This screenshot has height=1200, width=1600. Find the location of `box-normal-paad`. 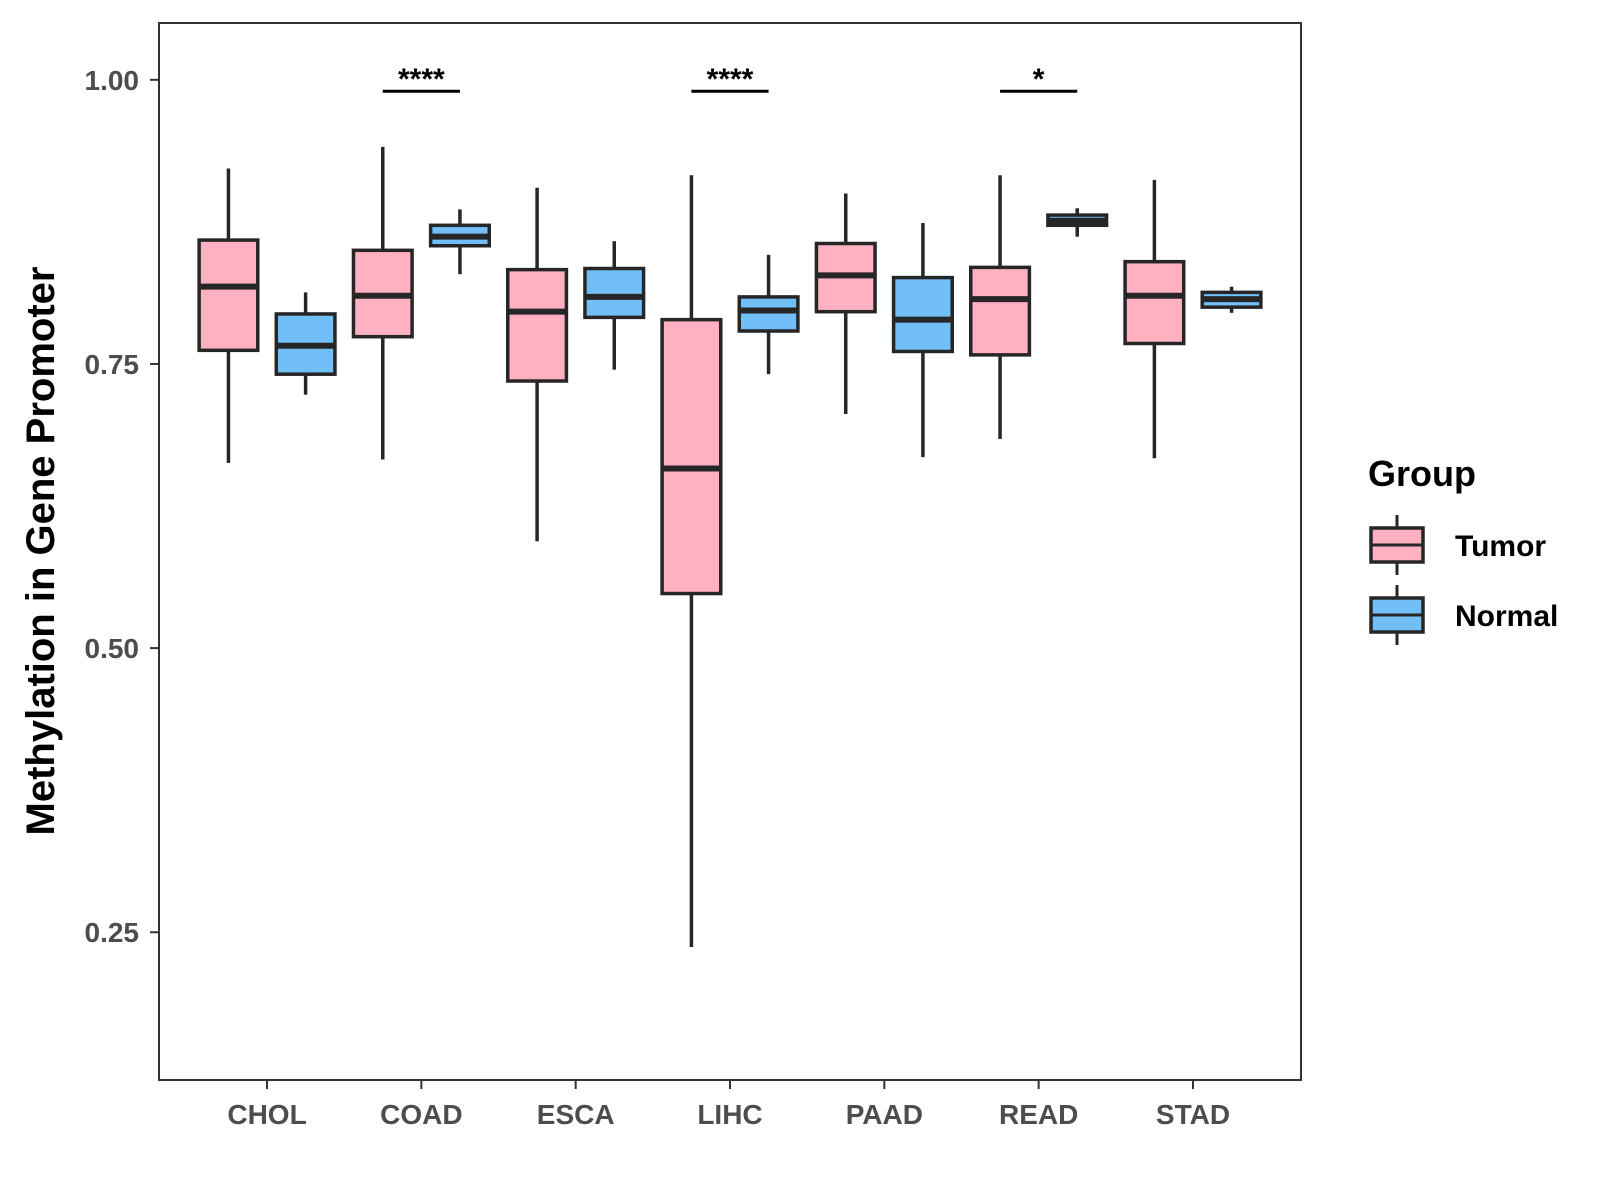

box-normal-paad is located at coordinates (922, 340).